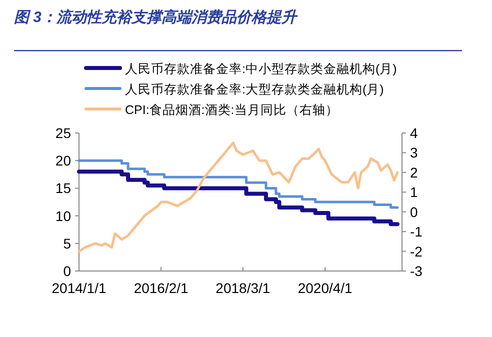 The width and height of the screenshot is (492, 337). Describe the element at coordinates (416, 232) in the screenshot. I see `y2-tick-label: -1` at that location.